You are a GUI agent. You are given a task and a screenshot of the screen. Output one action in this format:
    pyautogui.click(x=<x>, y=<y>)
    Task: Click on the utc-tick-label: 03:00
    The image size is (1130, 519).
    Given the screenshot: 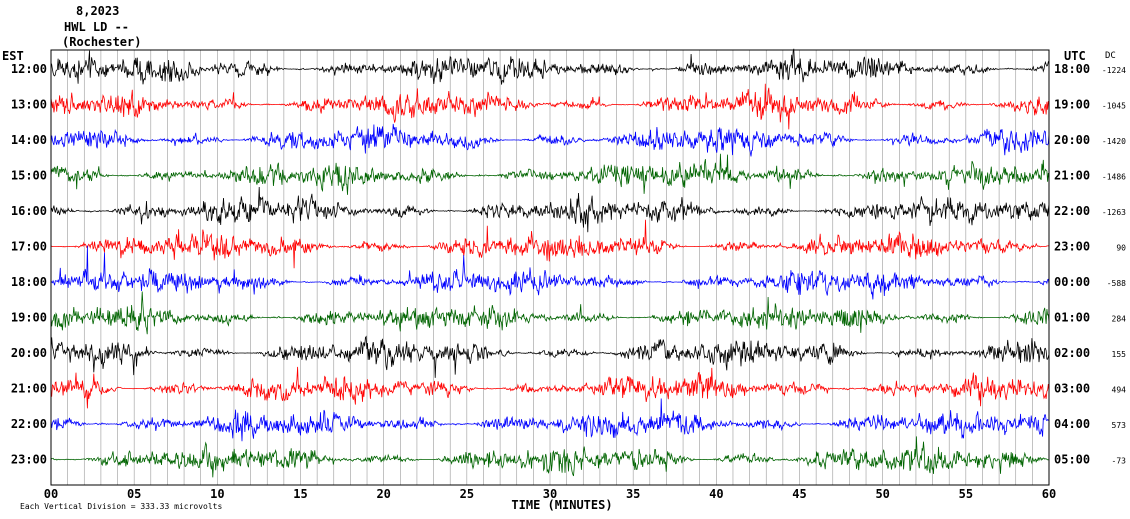 What is the action you would take?
    pyautogui.click(x=1072, y=389)
    